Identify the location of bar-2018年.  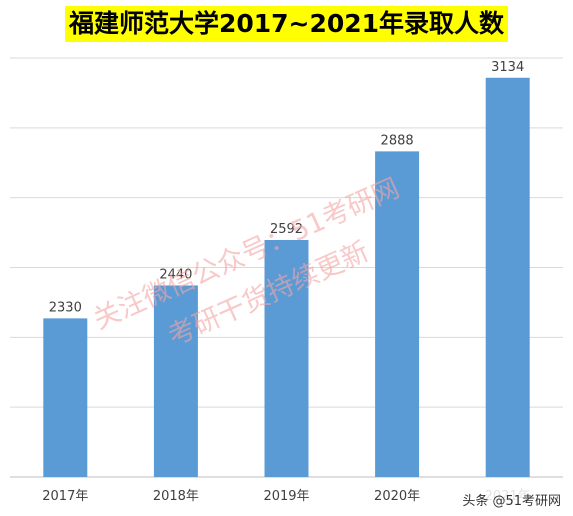
(175, 381).